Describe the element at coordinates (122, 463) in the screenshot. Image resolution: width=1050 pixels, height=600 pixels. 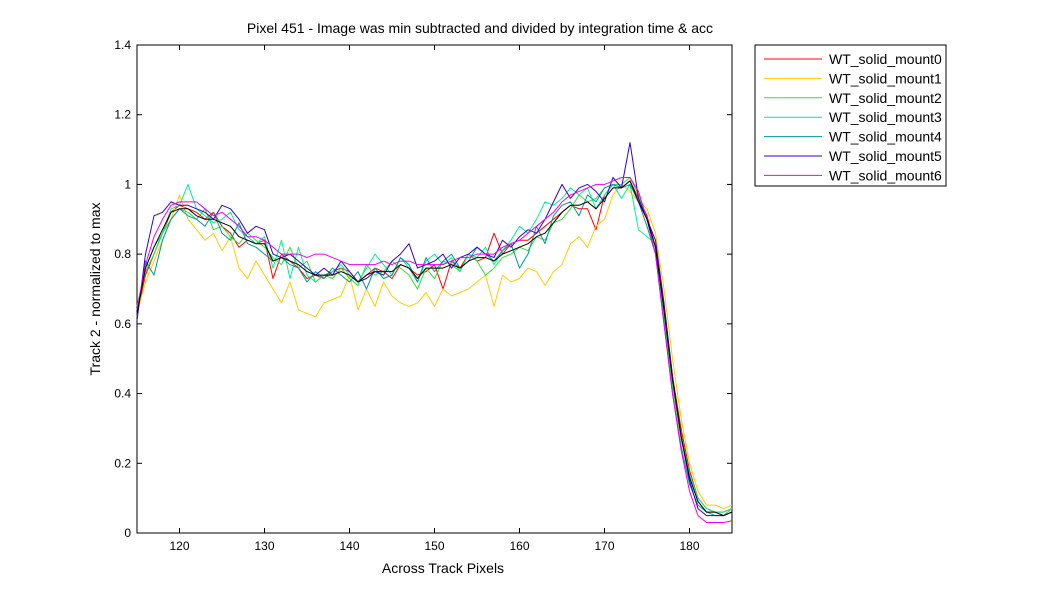
I see `y-tick-label: 0.2` at that location.